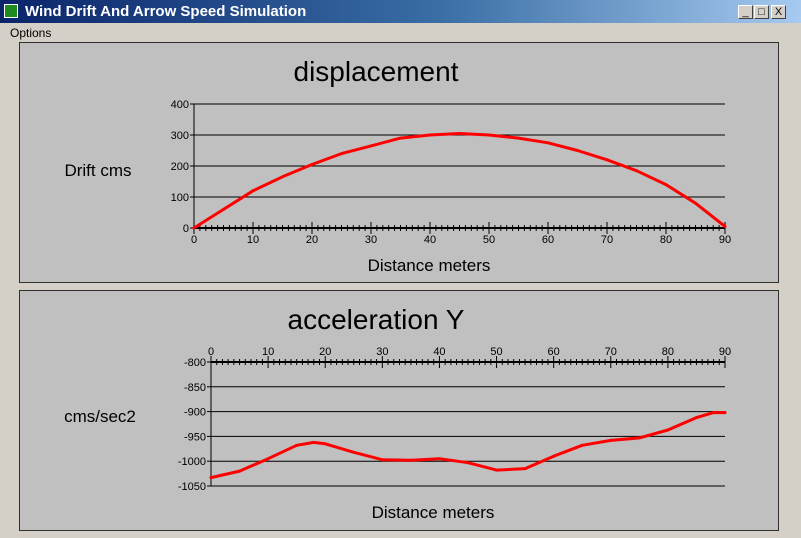 This screenshot has width=801, height=538. Describe the element at coordinates (400, 32) in the screenshot. I see `menu-bar: Options` at that location.